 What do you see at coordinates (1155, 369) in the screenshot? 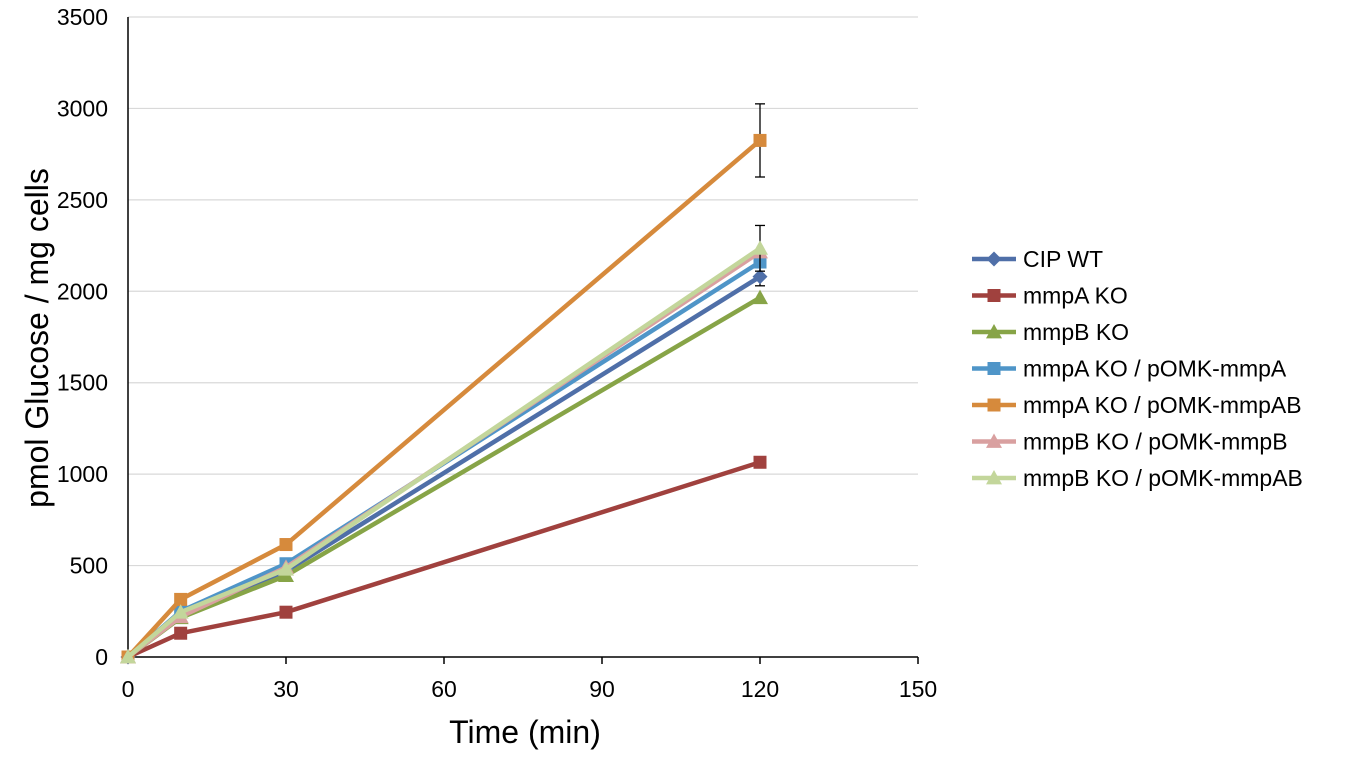
I see `legend-label: mmpA KO / pOMK-mmpA` at bounding box center [1155, 369].